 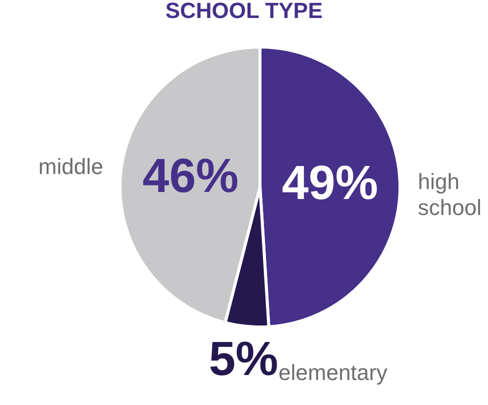 I want to click on slice-label: high school, so click(x=450, y=194).